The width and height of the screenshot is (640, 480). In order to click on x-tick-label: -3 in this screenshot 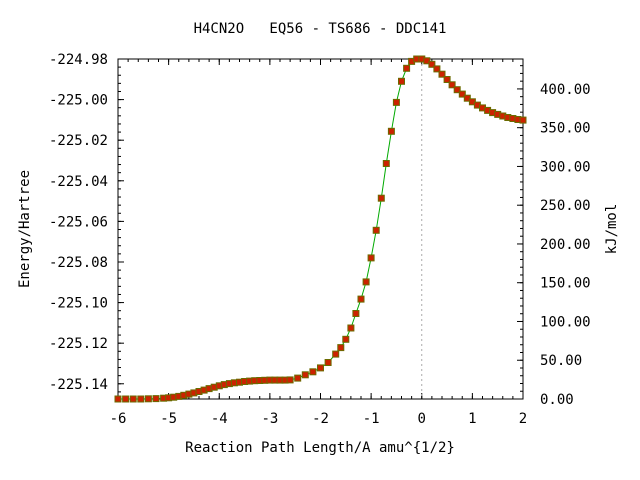, I will do `click(269, 419)`.